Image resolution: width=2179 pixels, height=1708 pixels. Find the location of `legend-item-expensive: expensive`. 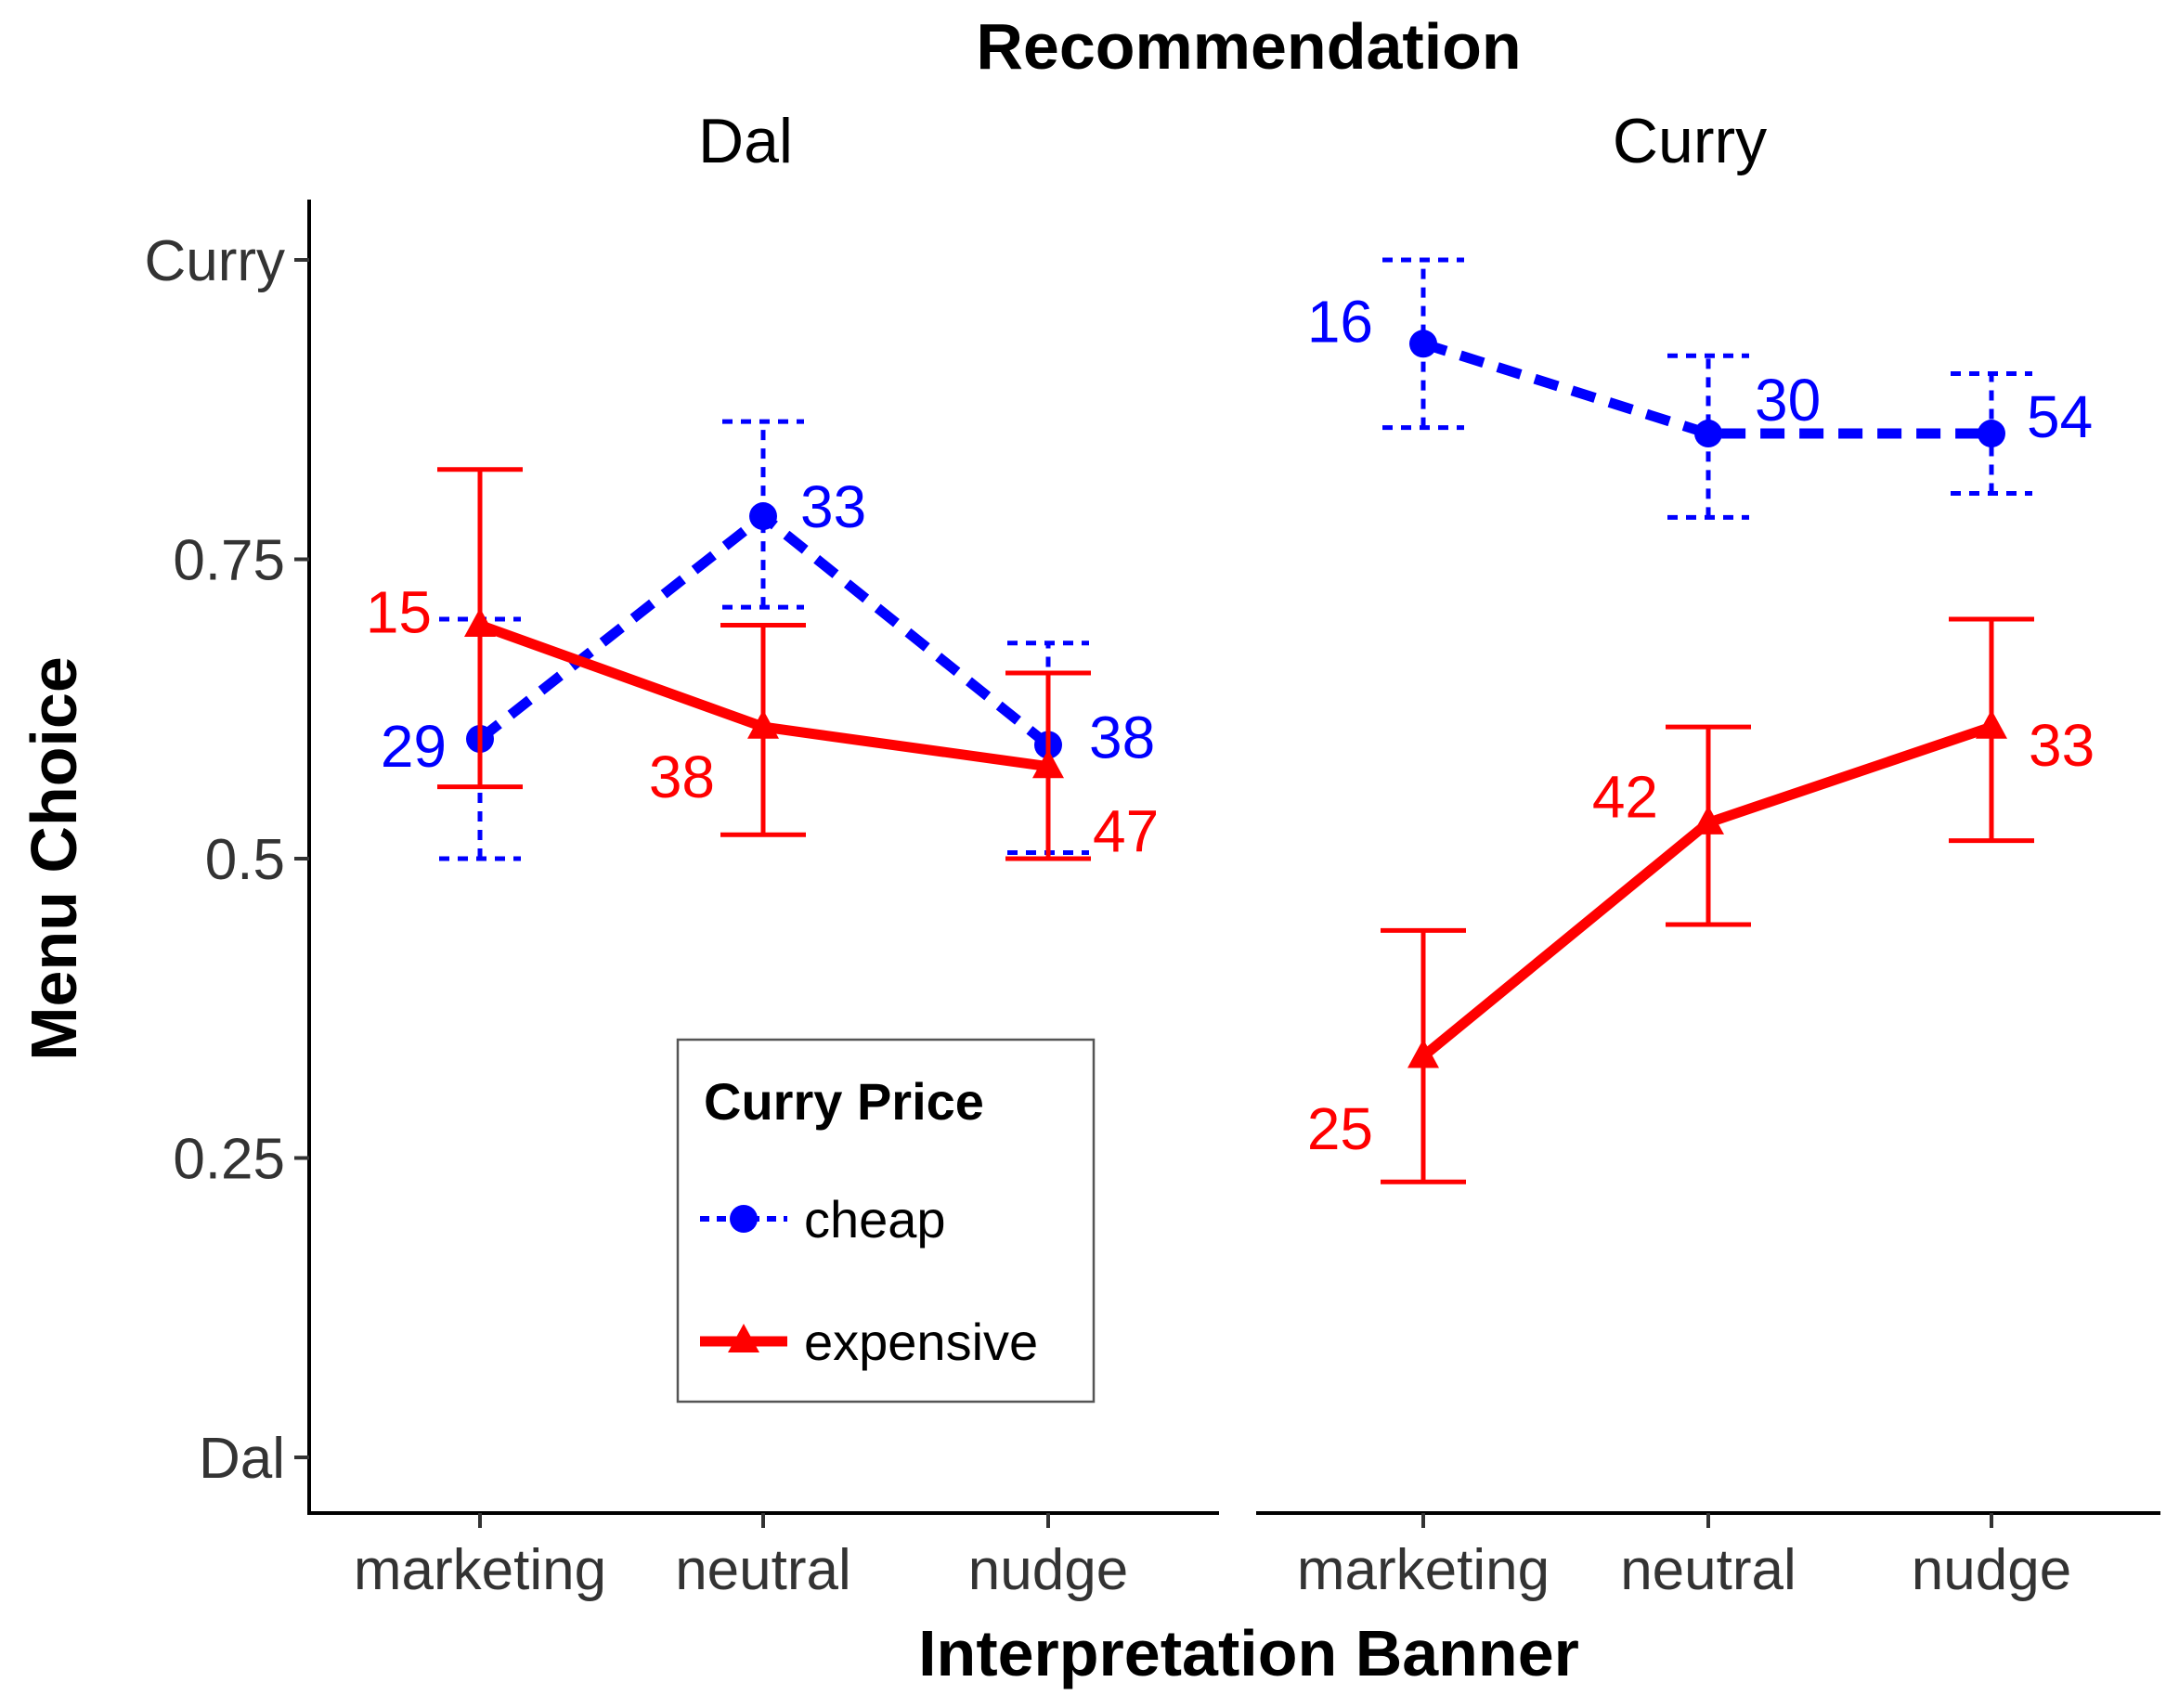

legend-item-expensive: expensive is located at coordinates (869, 1342).